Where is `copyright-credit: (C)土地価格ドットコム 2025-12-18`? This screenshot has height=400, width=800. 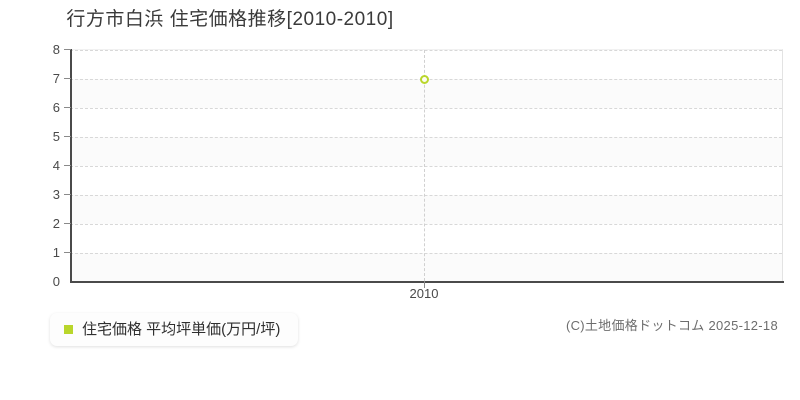 copyright-credit: (C)土地価格ドットコム 2025-12-18 is located at coordinates (671, 325).